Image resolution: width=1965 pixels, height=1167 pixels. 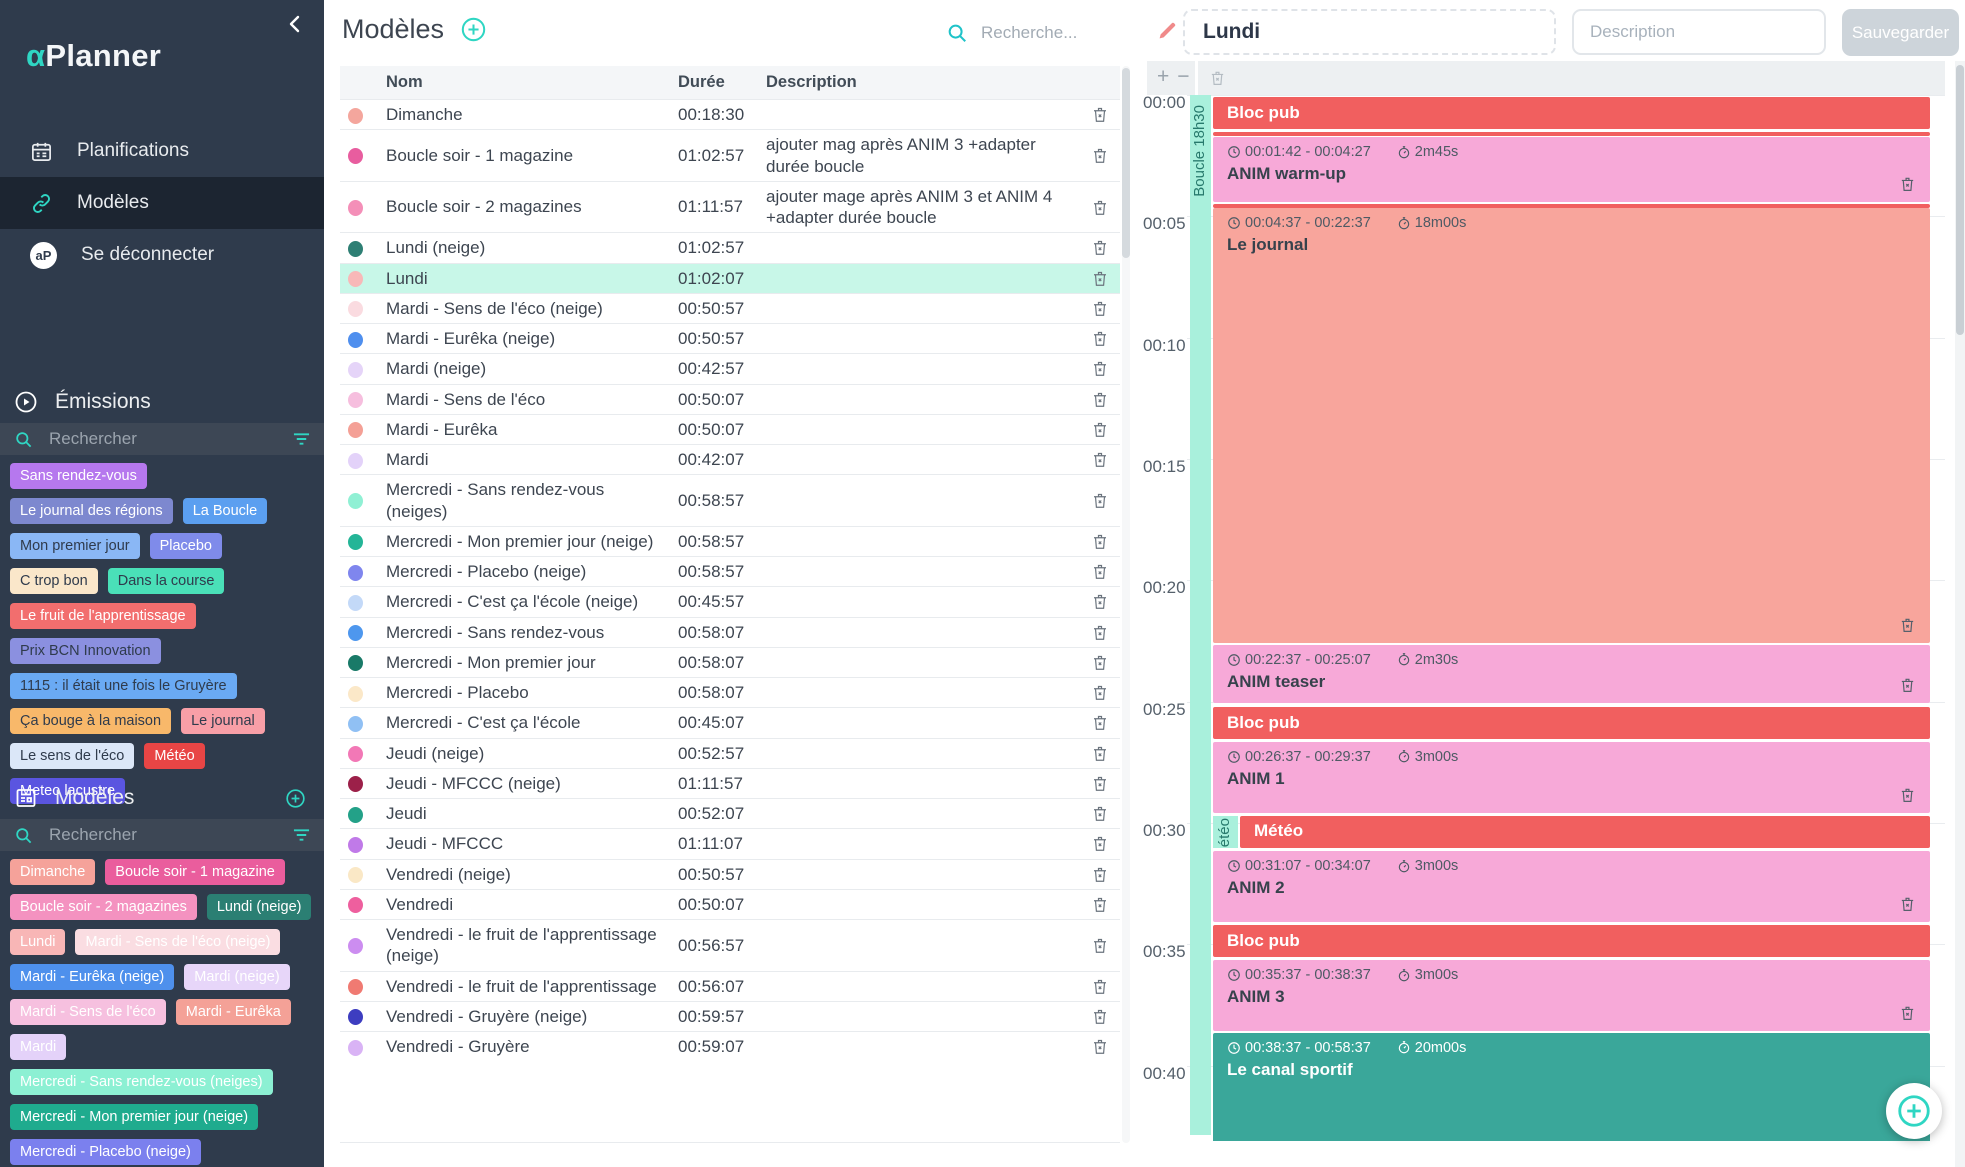 What do you see at coordinates (730, 338) in the screenshot?
I see `table-row: Mardi - Eurêka (neige) 00:50:57` at bounding box center [730, 338].